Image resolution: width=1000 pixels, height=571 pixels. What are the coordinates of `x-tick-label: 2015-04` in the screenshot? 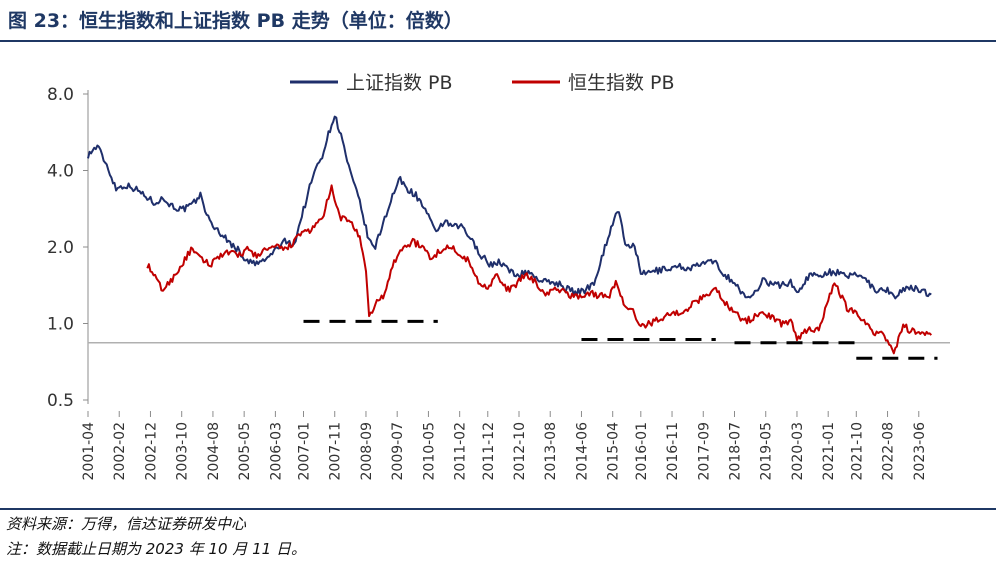 It's located at (614, 451).